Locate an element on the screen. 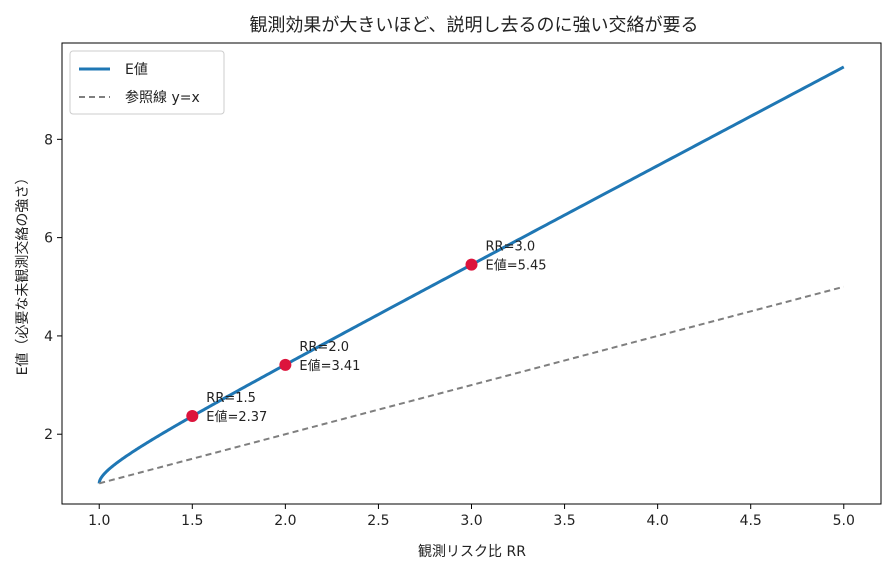 Image resolution: width=896 pixels, height=572 pixels. x-tick-label: 4.5 is located at coordinates (751, 521).